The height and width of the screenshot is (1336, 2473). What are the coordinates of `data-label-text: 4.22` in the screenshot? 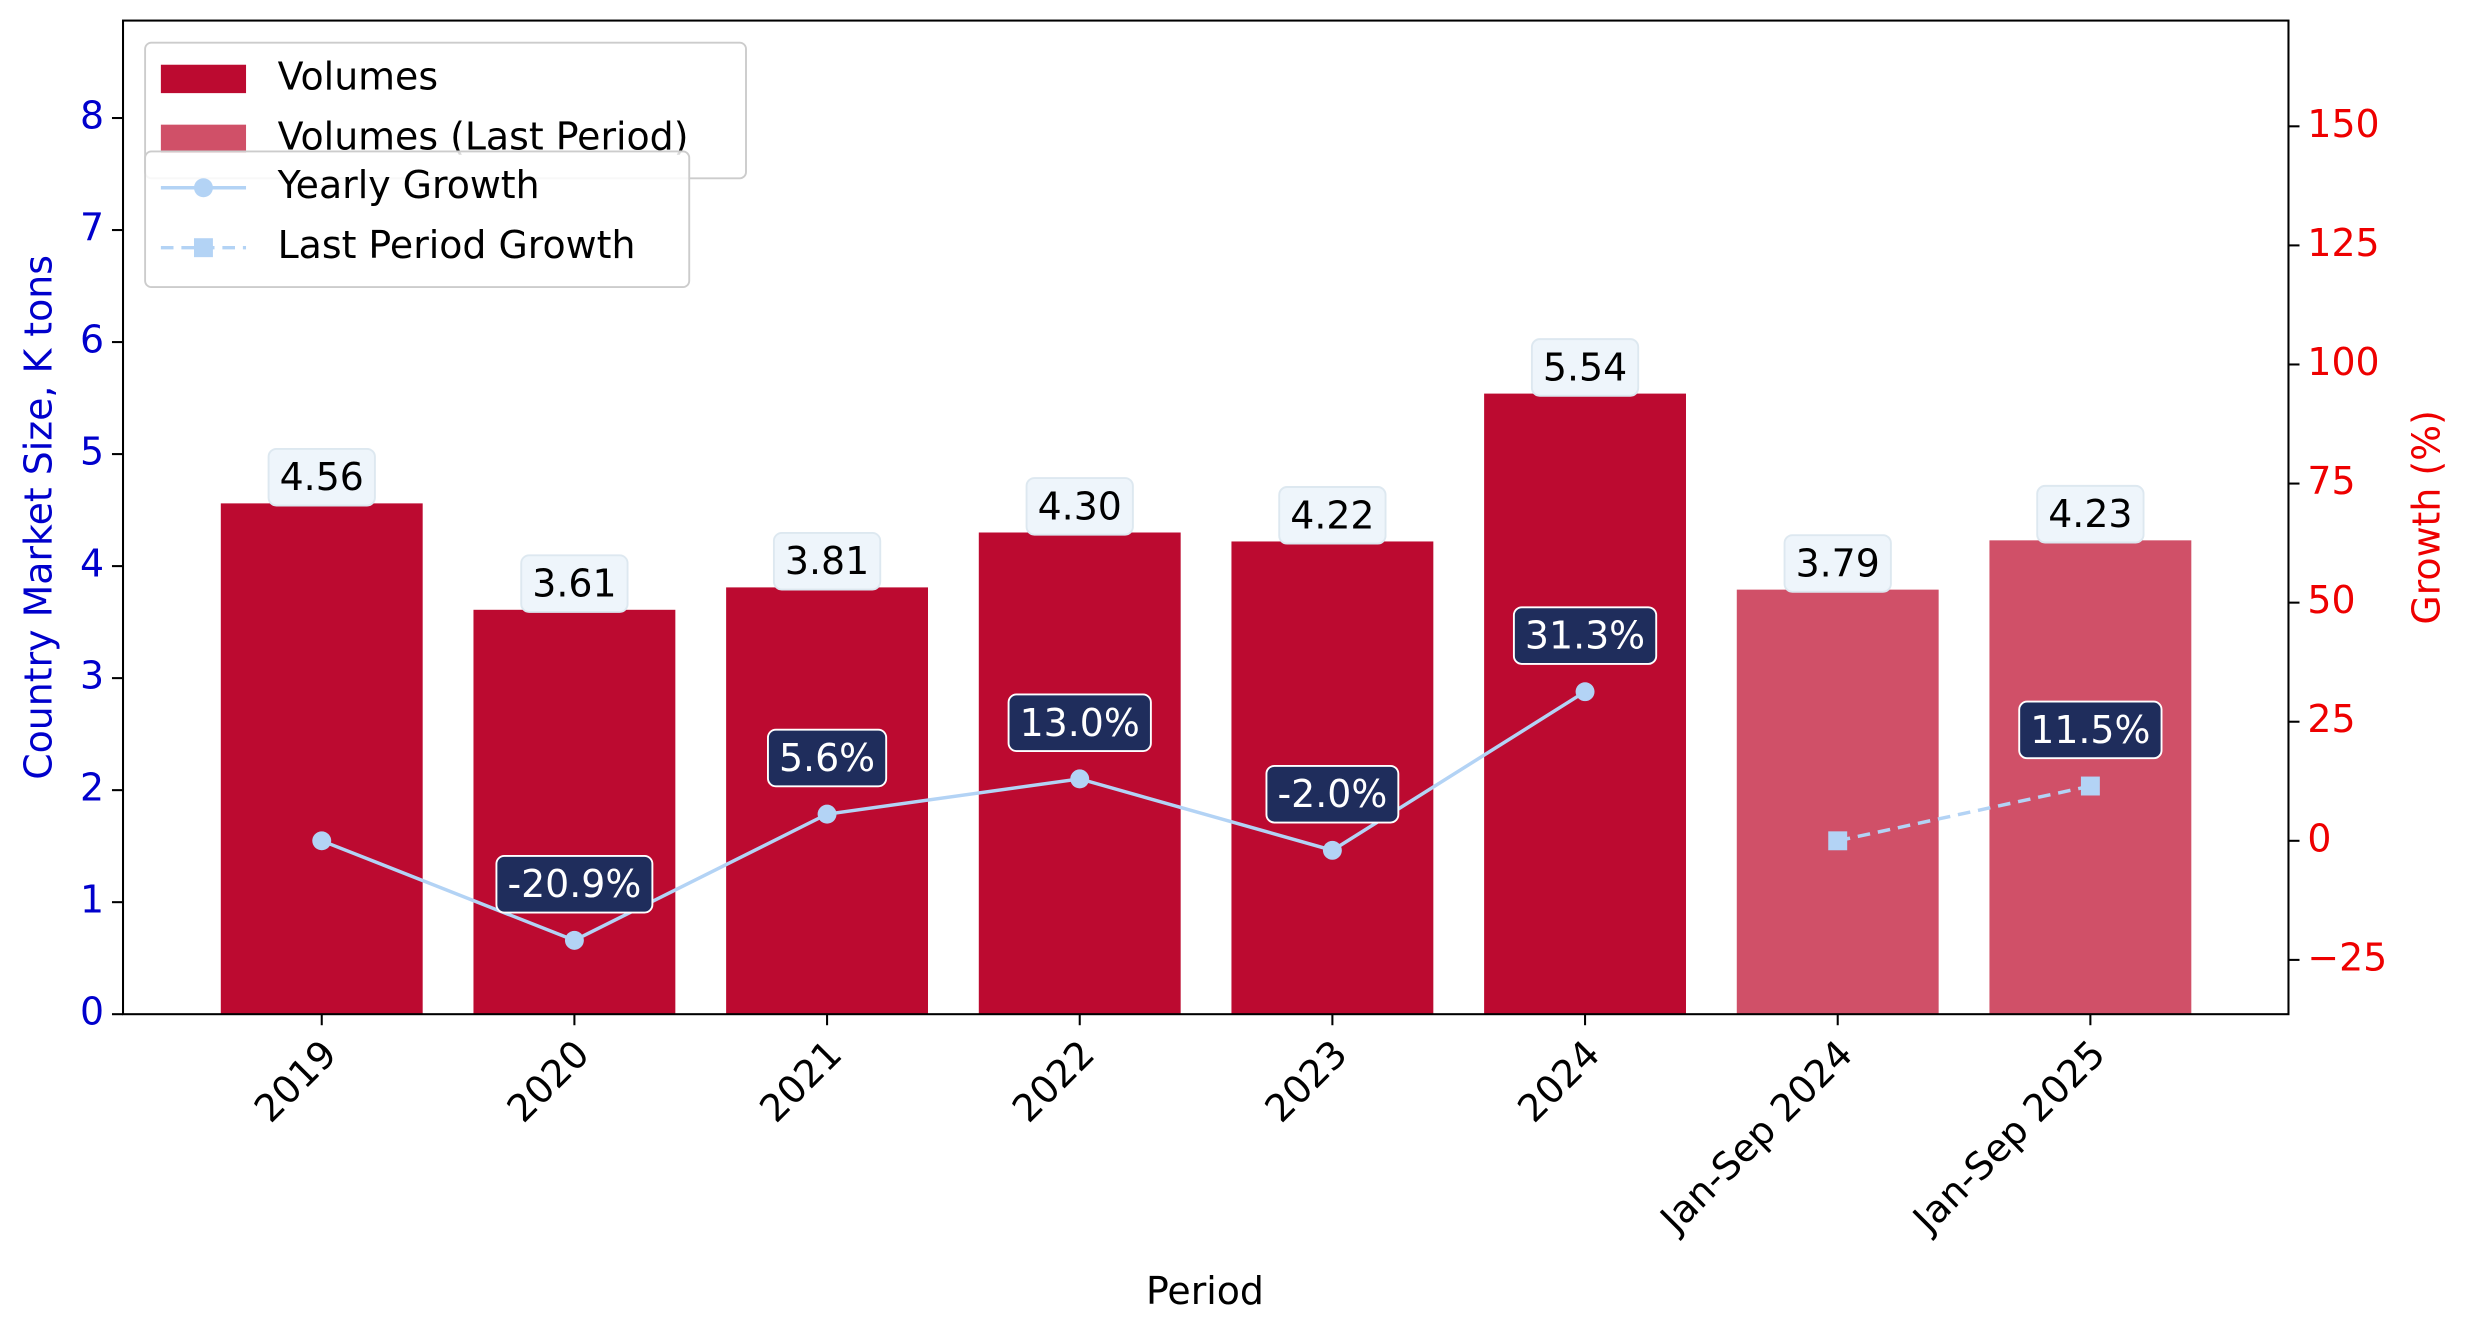 It's located at (1332, 515).